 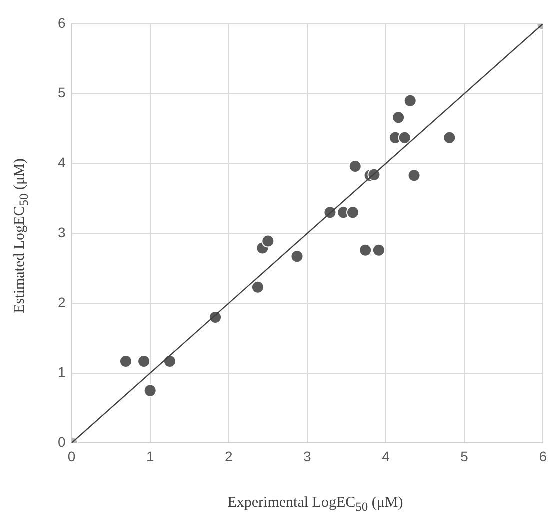 I want to click on x-tick-label: 0, so click(x=72, y=456).